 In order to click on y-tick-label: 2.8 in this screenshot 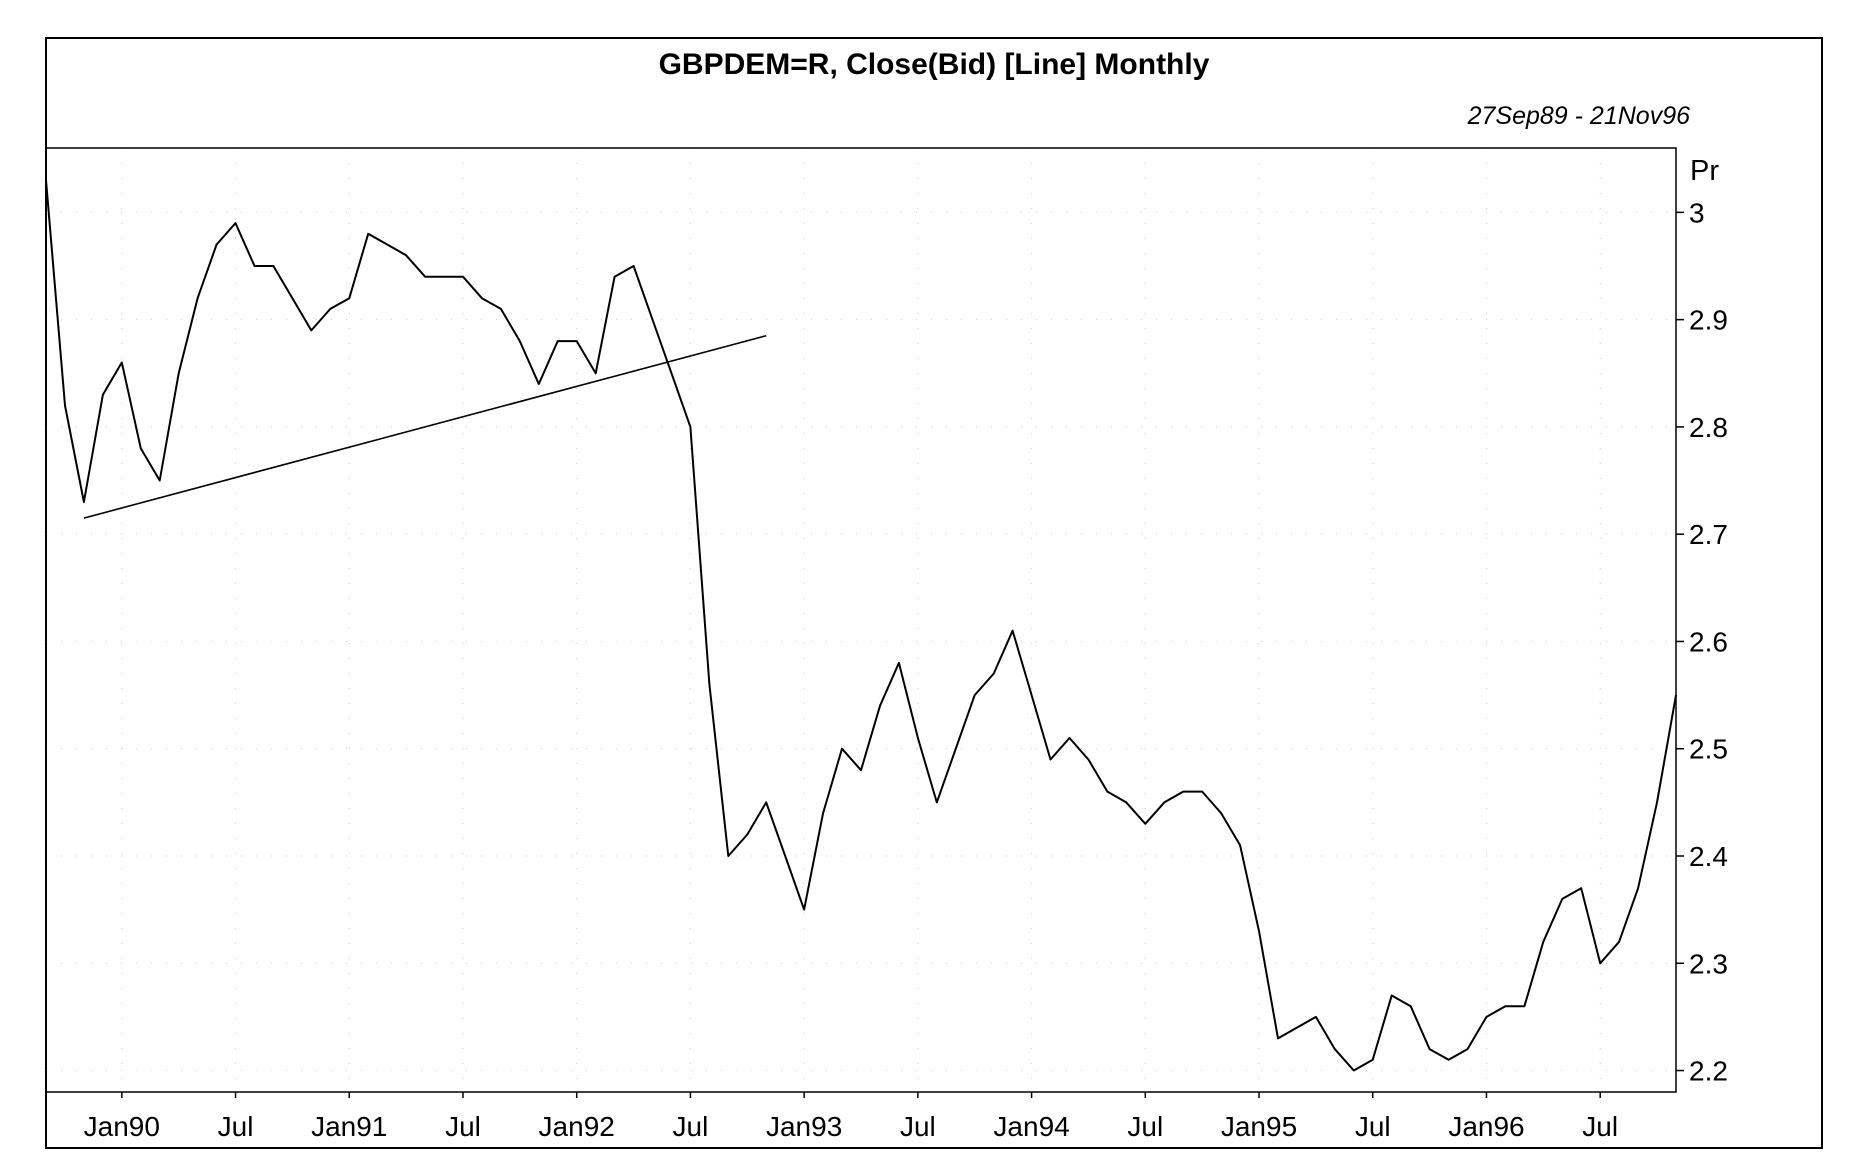, I will do `click(1708, 427)`.